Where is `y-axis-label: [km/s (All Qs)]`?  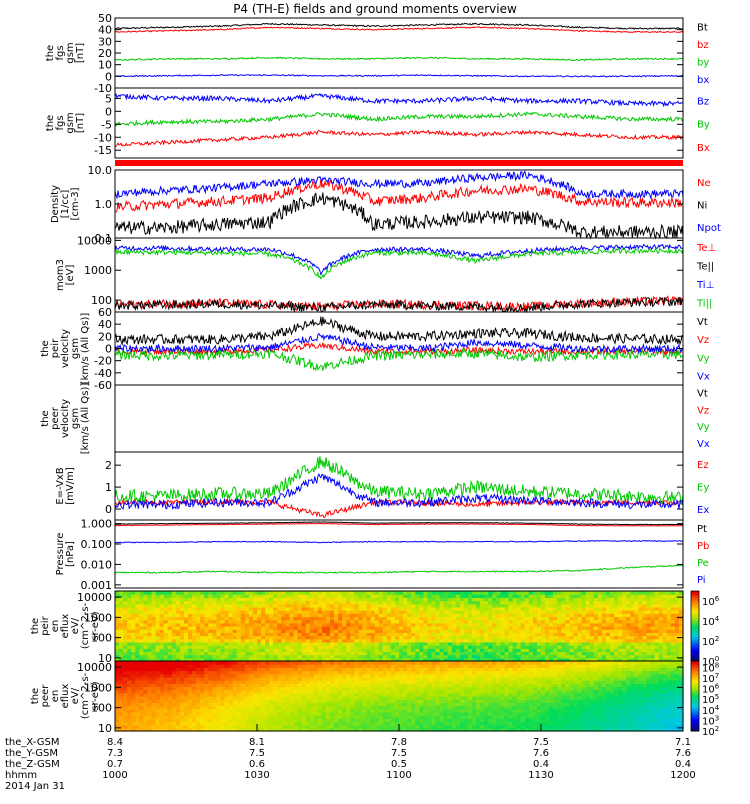
y-axis-label: [km/s (All Qs)] is located at coordinates (85, 419).